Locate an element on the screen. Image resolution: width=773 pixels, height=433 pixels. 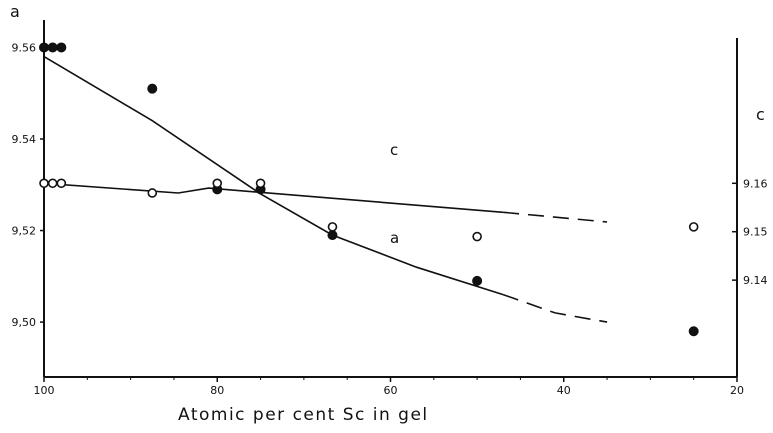
x-tick-label: 60 is located at coordinates (391, 390).